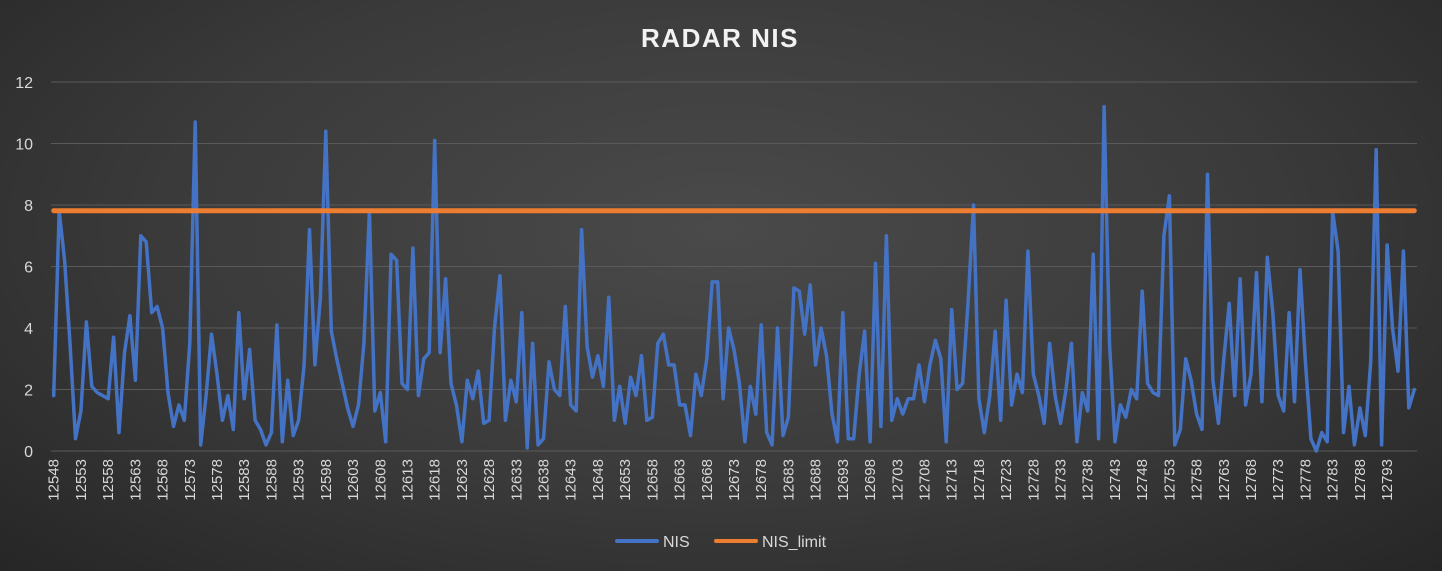 The height and width of the screenshot is (571, 1442). I want to click on x-tick-label: 12608, so click(380, 480).